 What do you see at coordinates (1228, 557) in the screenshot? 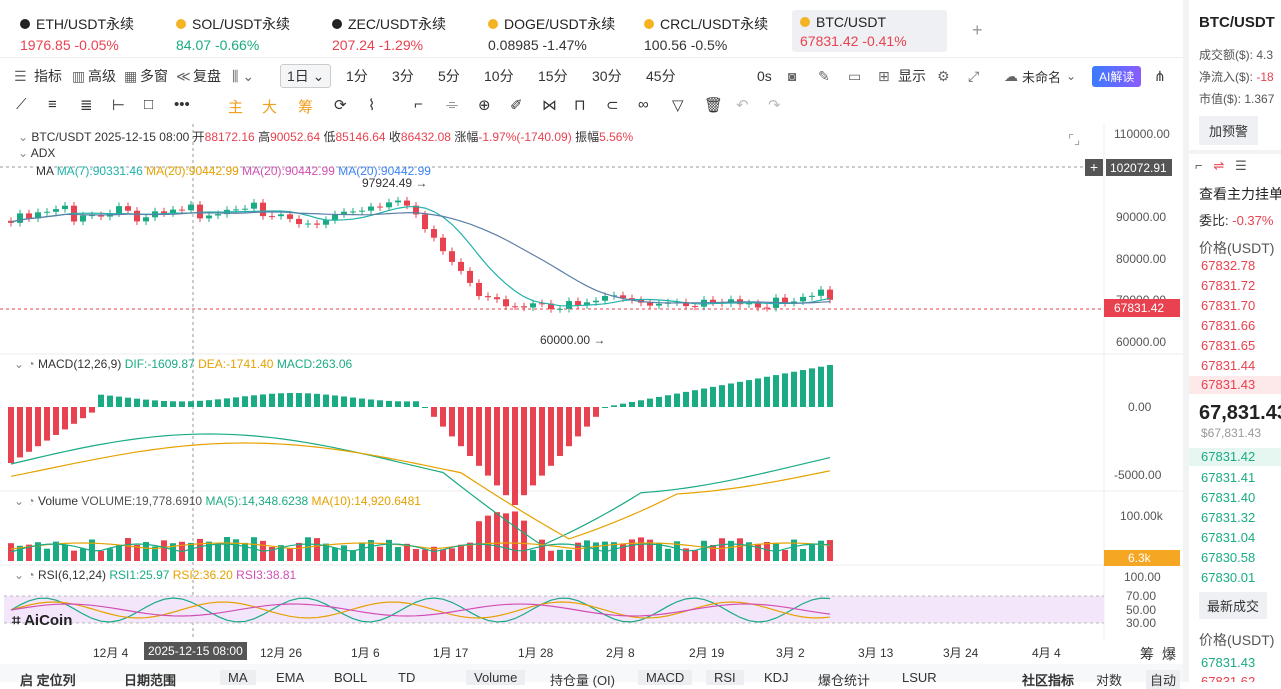
I see `bid-price: 67830.58` at bounding box center [1228, 557].